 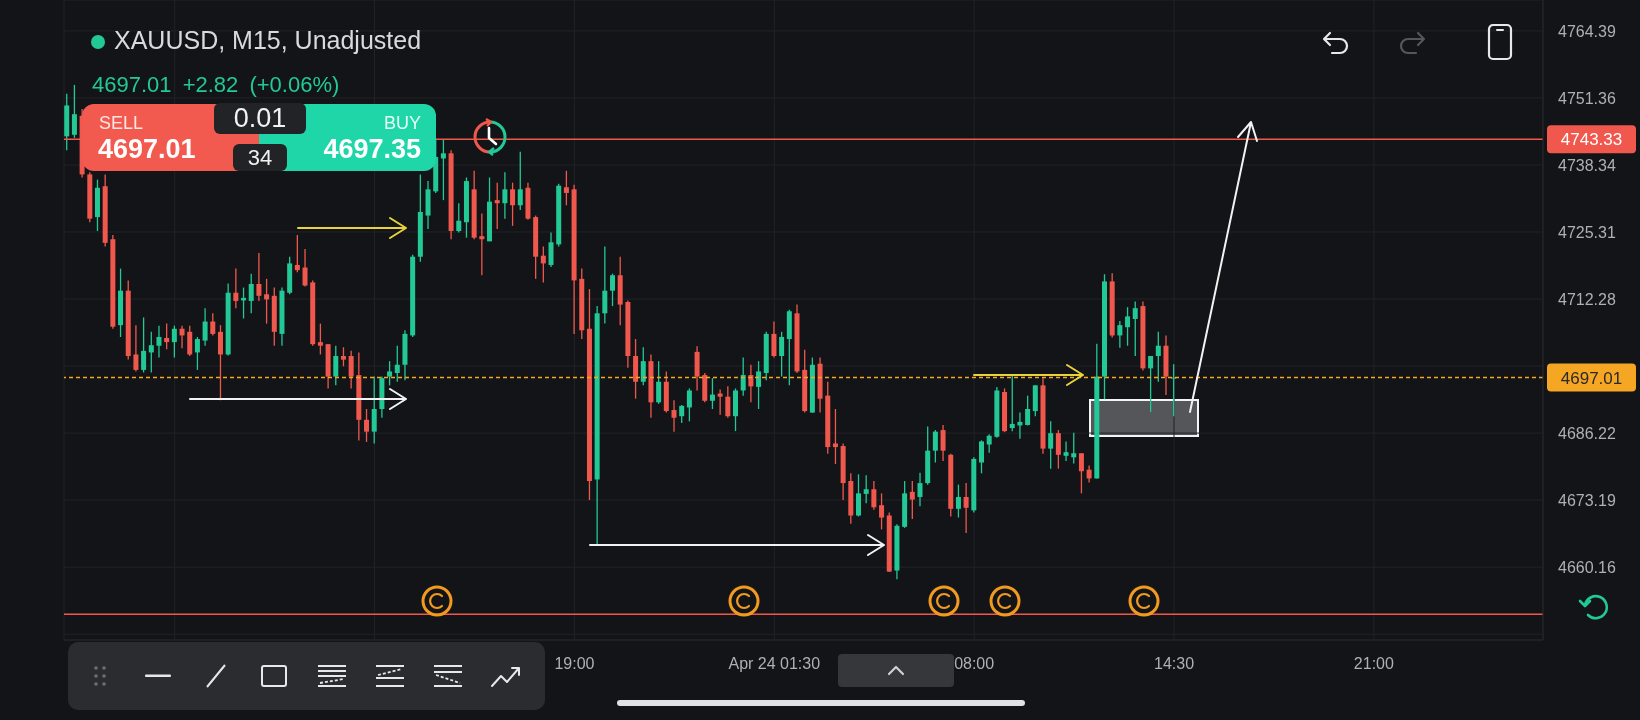 What do you see at coordinates (1587, 299) in the screenshot?
I see `y-tick-label: 4712.28` at bounding box center [1587, 299].